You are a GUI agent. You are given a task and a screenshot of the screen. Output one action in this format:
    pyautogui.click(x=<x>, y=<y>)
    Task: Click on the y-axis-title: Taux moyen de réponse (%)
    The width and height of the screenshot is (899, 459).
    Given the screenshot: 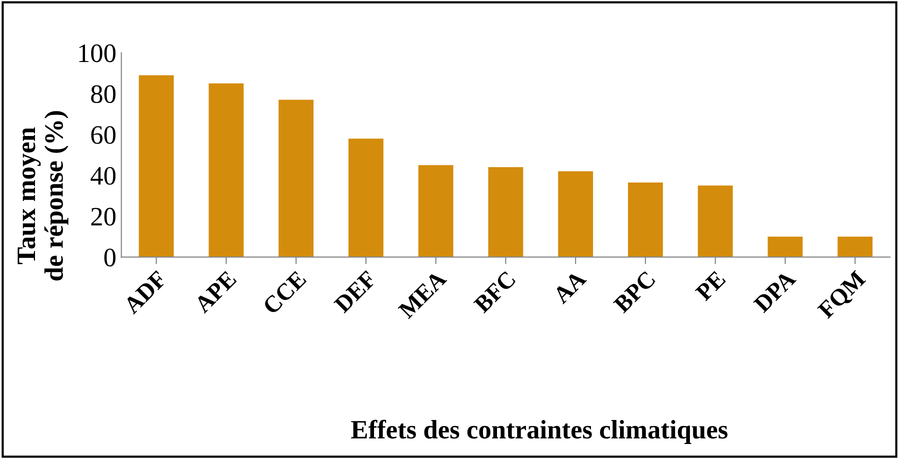 What is the action you would take?
    pyautogui.click(x=43, y=195)
    